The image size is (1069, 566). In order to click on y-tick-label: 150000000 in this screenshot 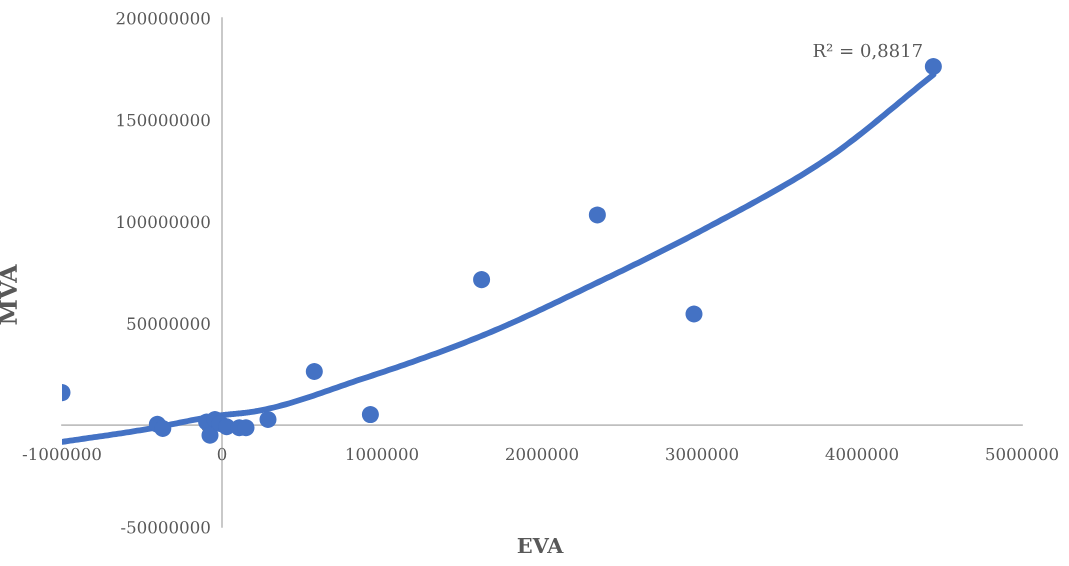, I will do `click(163, 120)`.